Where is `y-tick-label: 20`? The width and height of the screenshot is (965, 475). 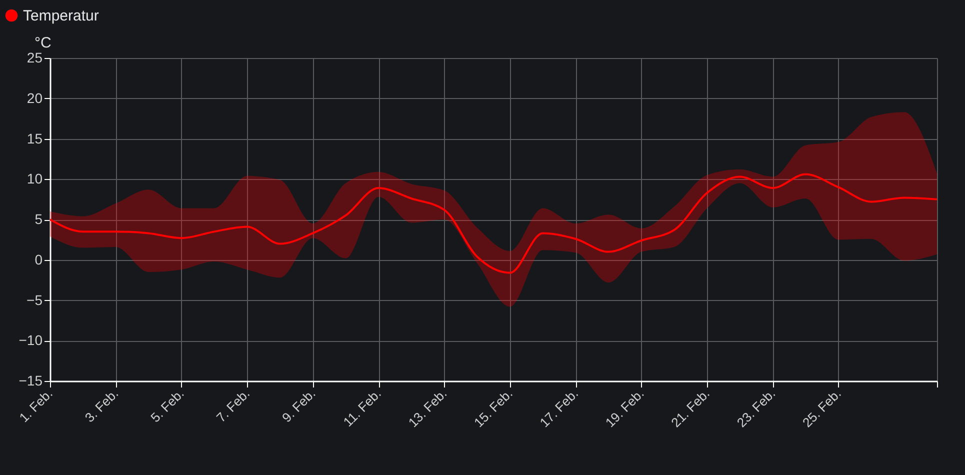
y-tick-label: 20 is located at coordinates (34, 98).